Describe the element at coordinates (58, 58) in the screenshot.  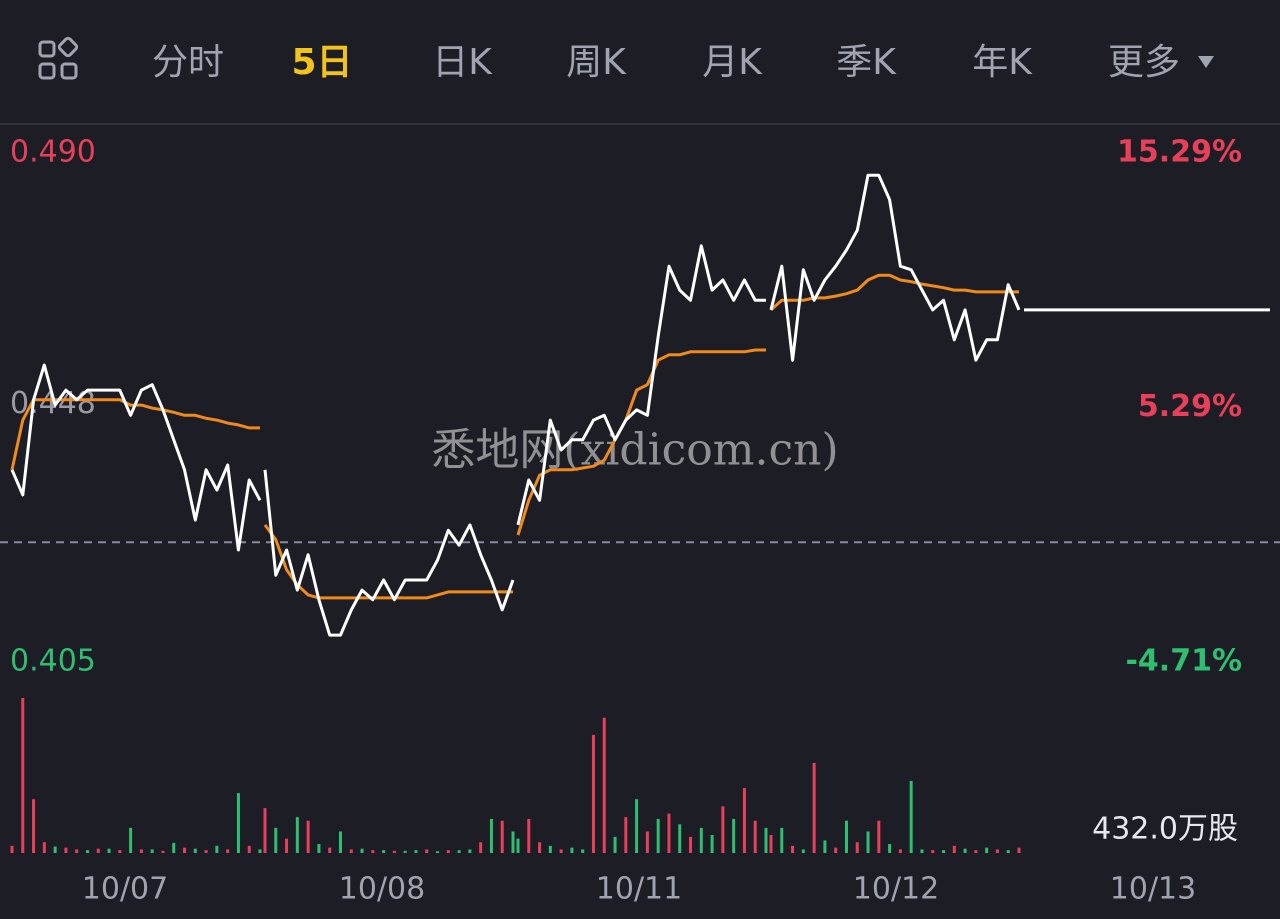
I see `grid-icon` at that location.